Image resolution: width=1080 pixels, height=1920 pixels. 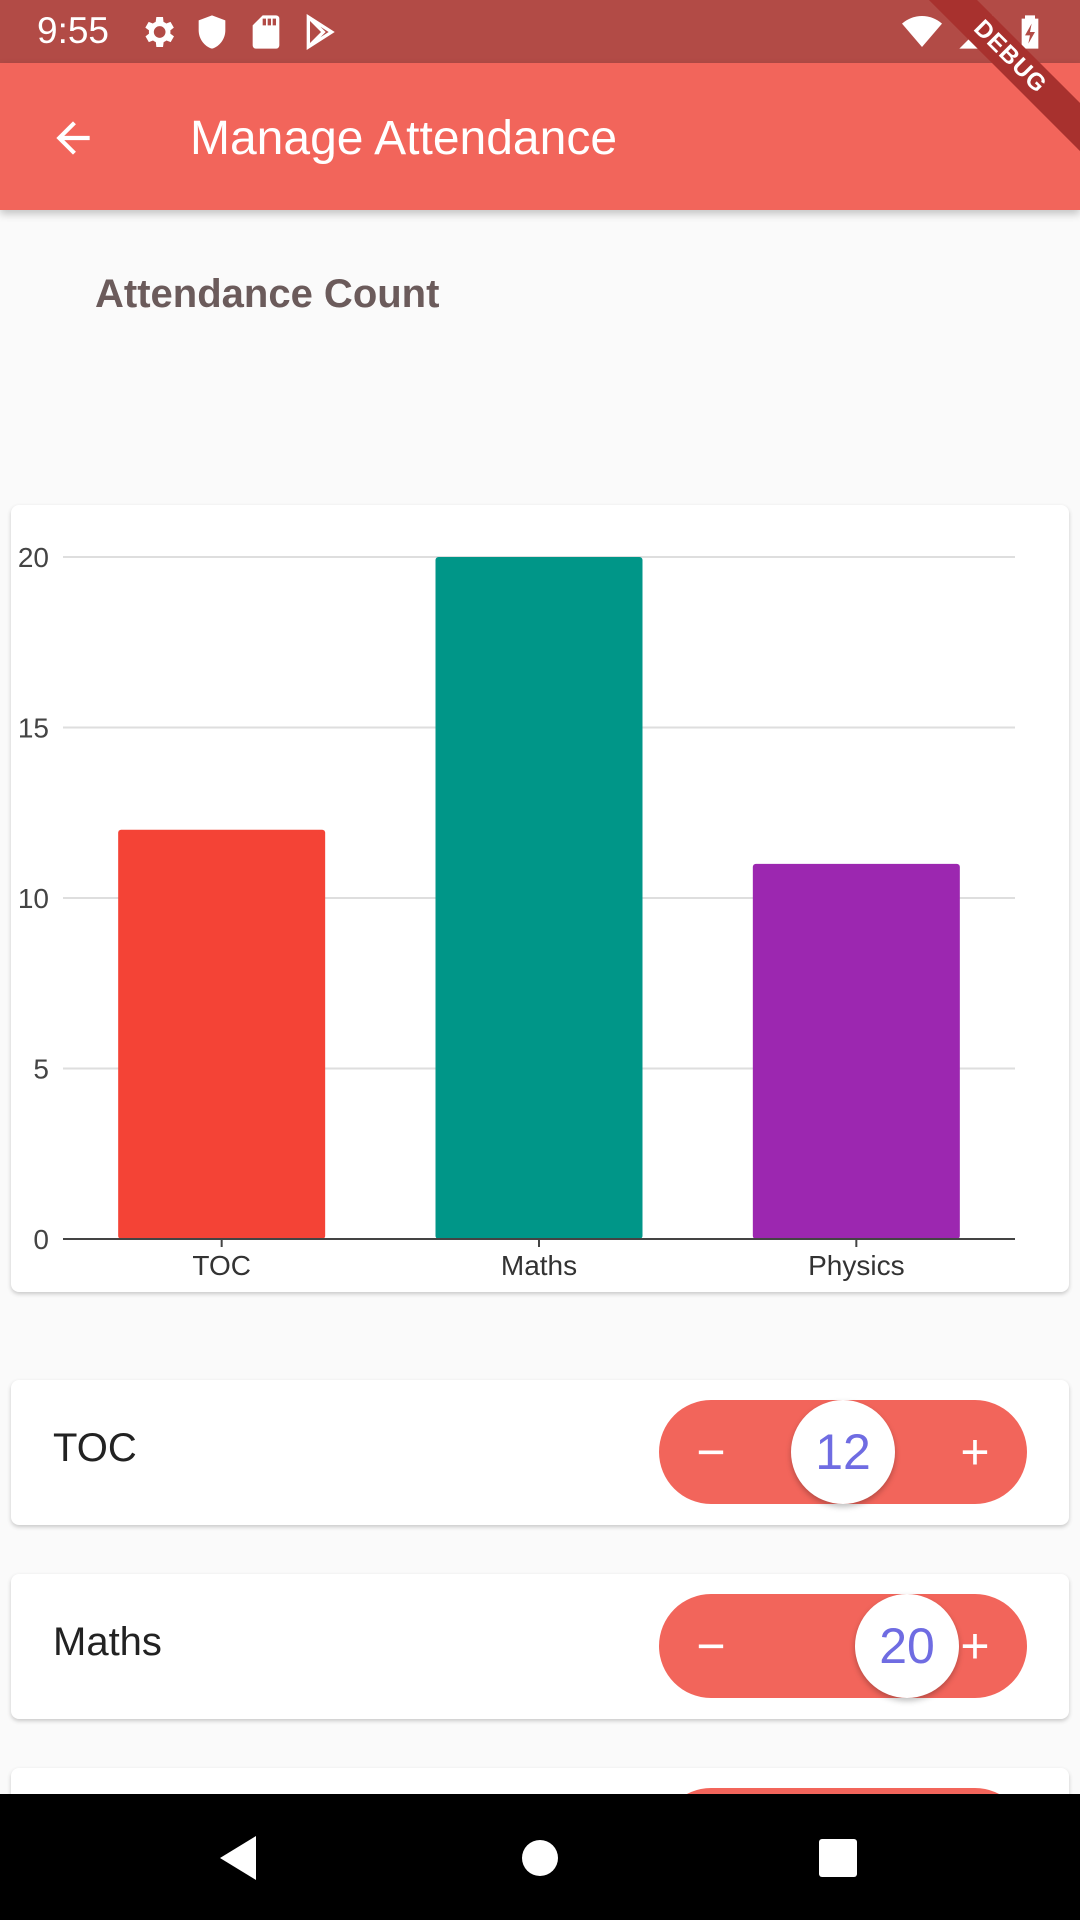 I want to click on chart-title: Attendance Count, so click(x=267, y=294).